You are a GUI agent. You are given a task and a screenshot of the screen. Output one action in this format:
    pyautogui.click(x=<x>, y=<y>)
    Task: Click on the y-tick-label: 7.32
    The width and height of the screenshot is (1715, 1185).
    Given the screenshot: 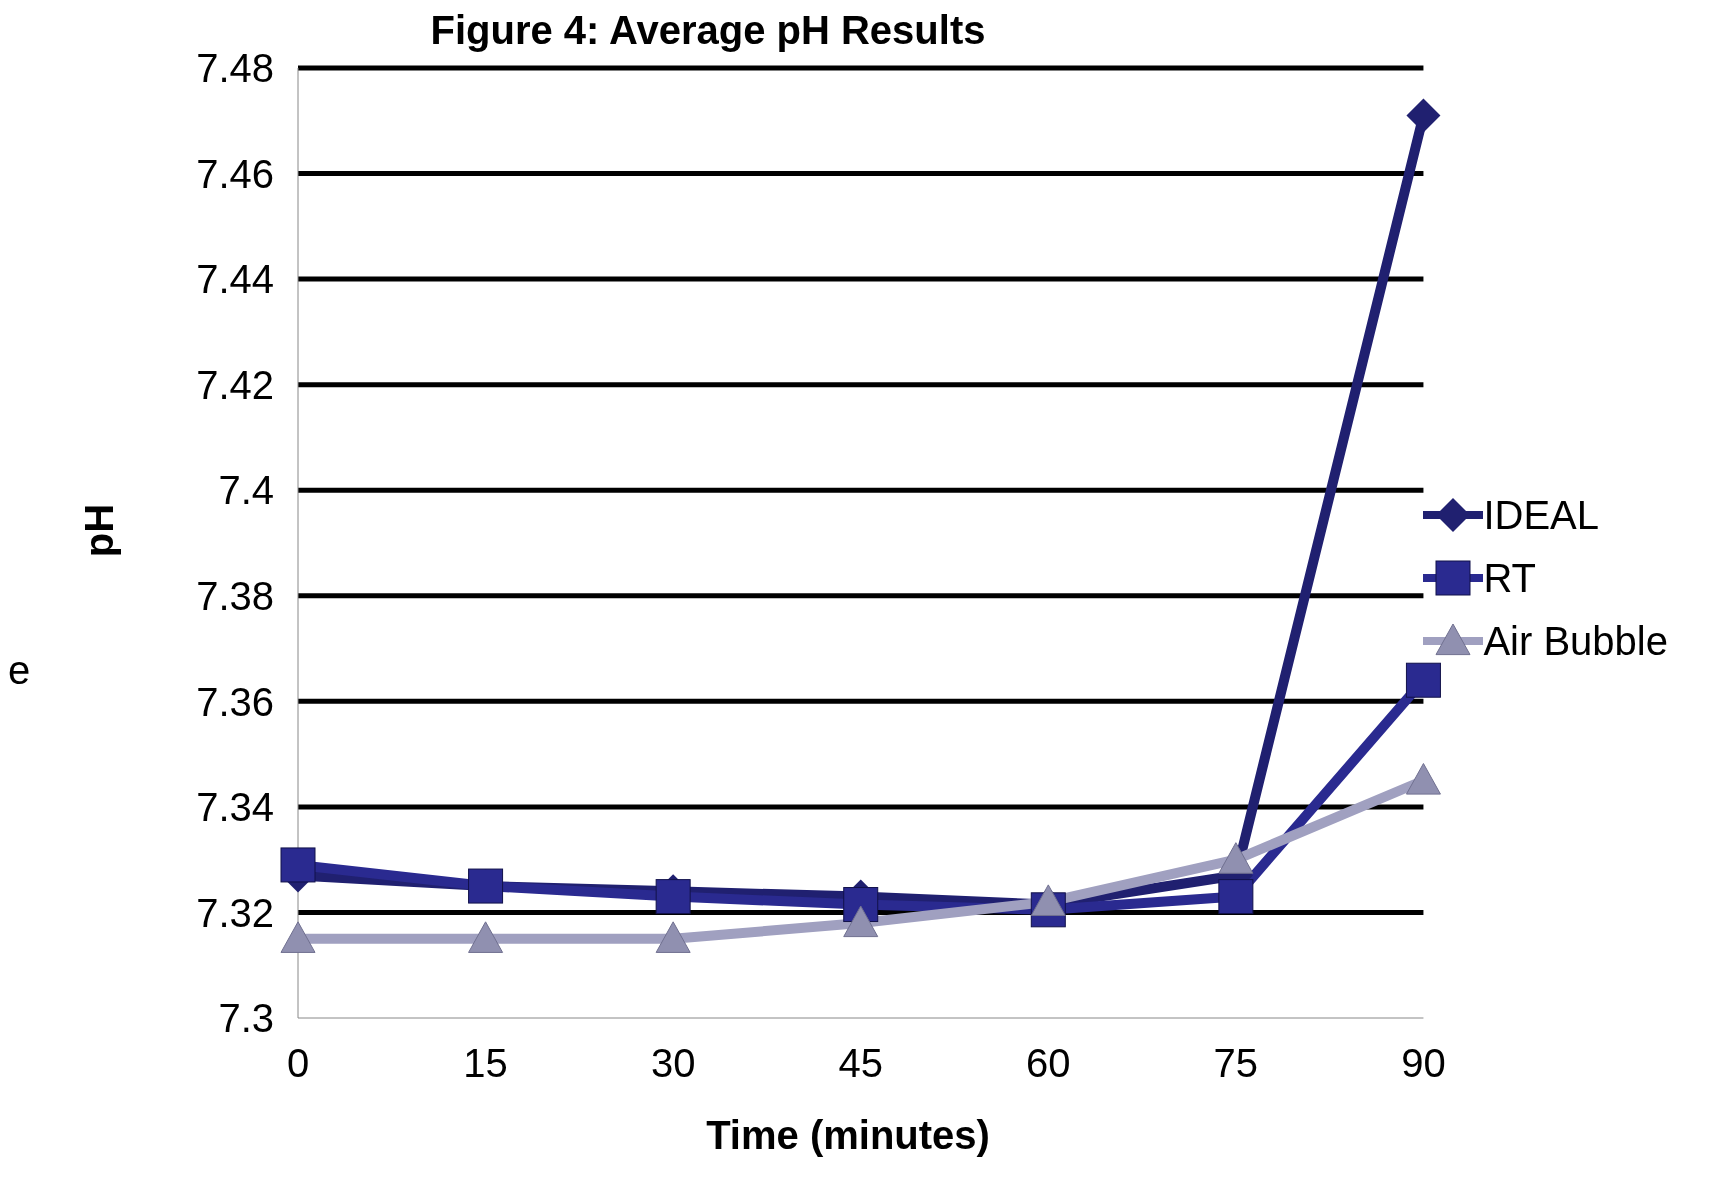 What is the action you would take?
    pyautogui.click(x=235, y=912)
    